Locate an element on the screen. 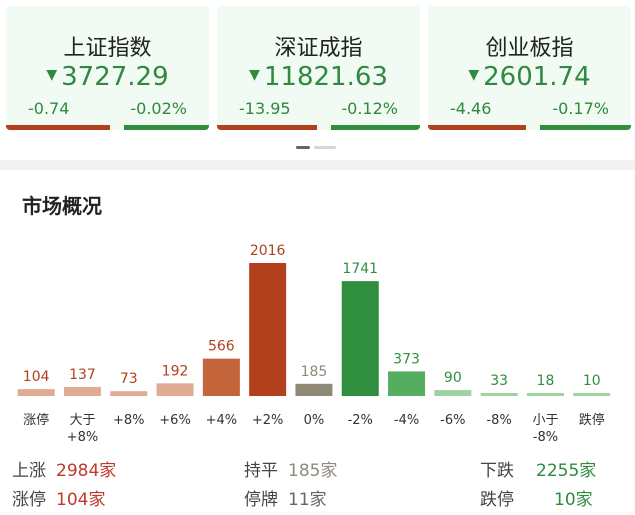  category-tick-label: 涨停 is located at coordinates (36, 420).